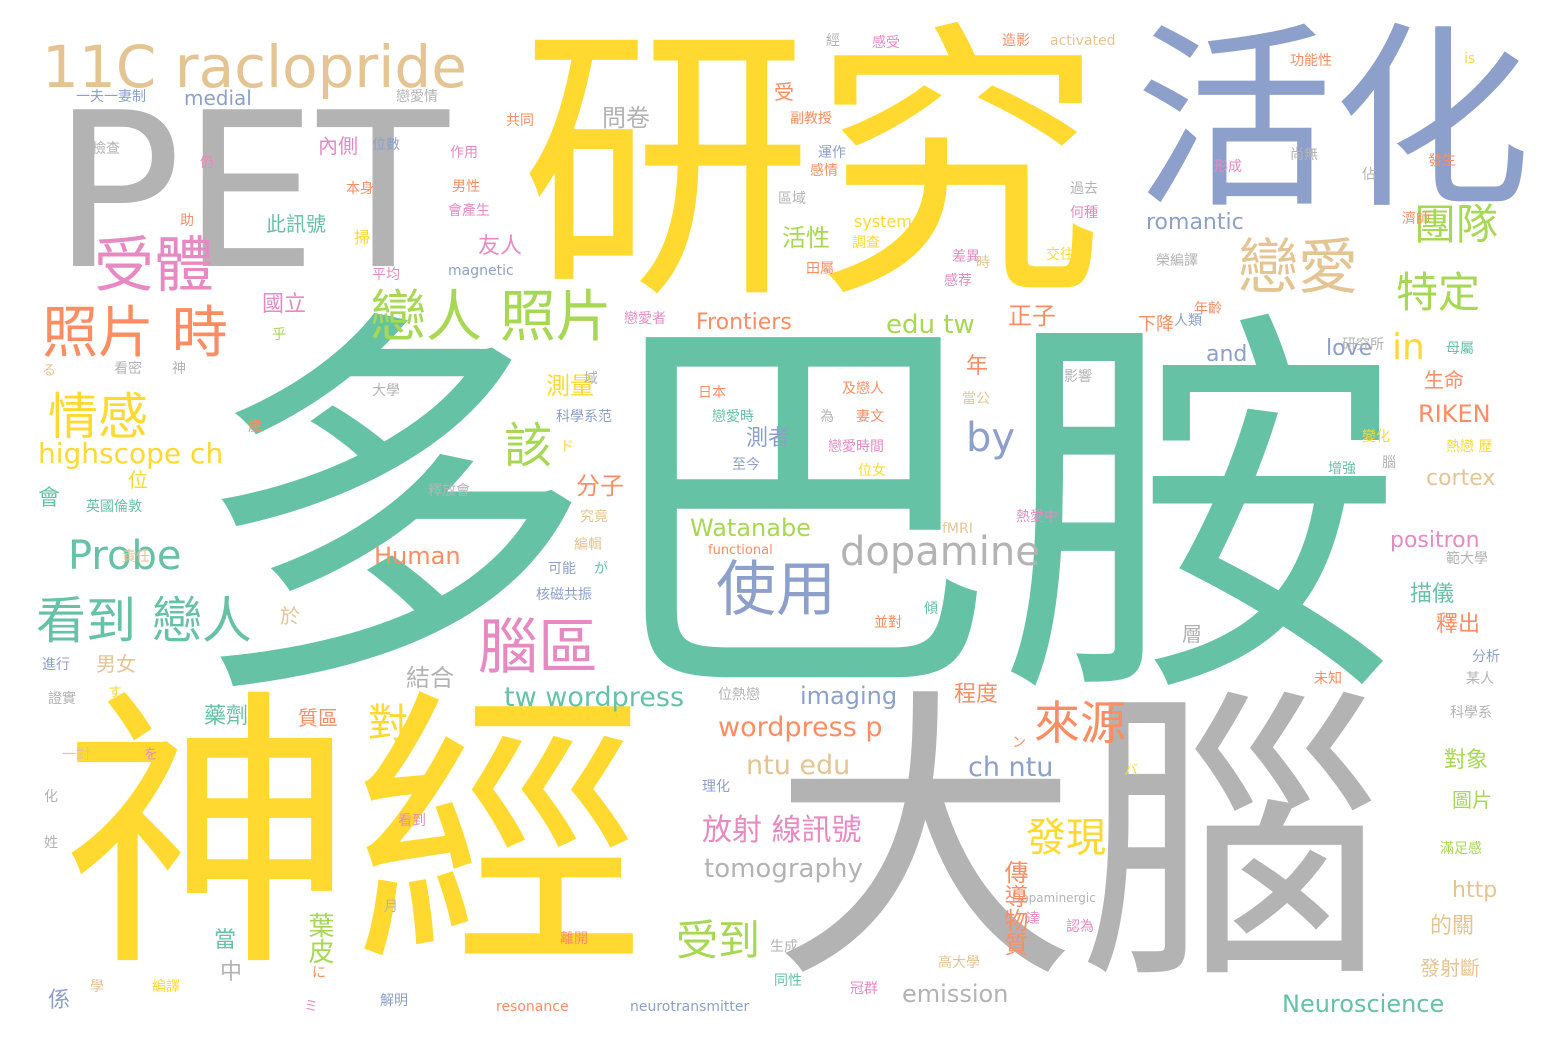  I want to click on word: 時, so click(983, 263).